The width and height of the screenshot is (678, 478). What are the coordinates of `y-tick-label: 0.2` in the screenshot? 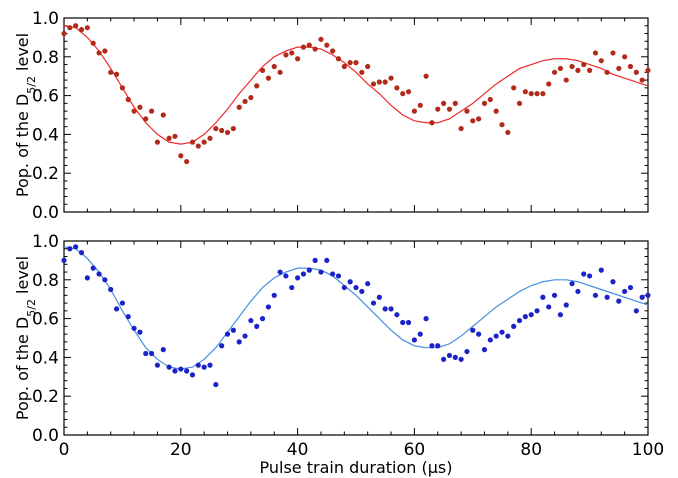 It's located at (45, 397).